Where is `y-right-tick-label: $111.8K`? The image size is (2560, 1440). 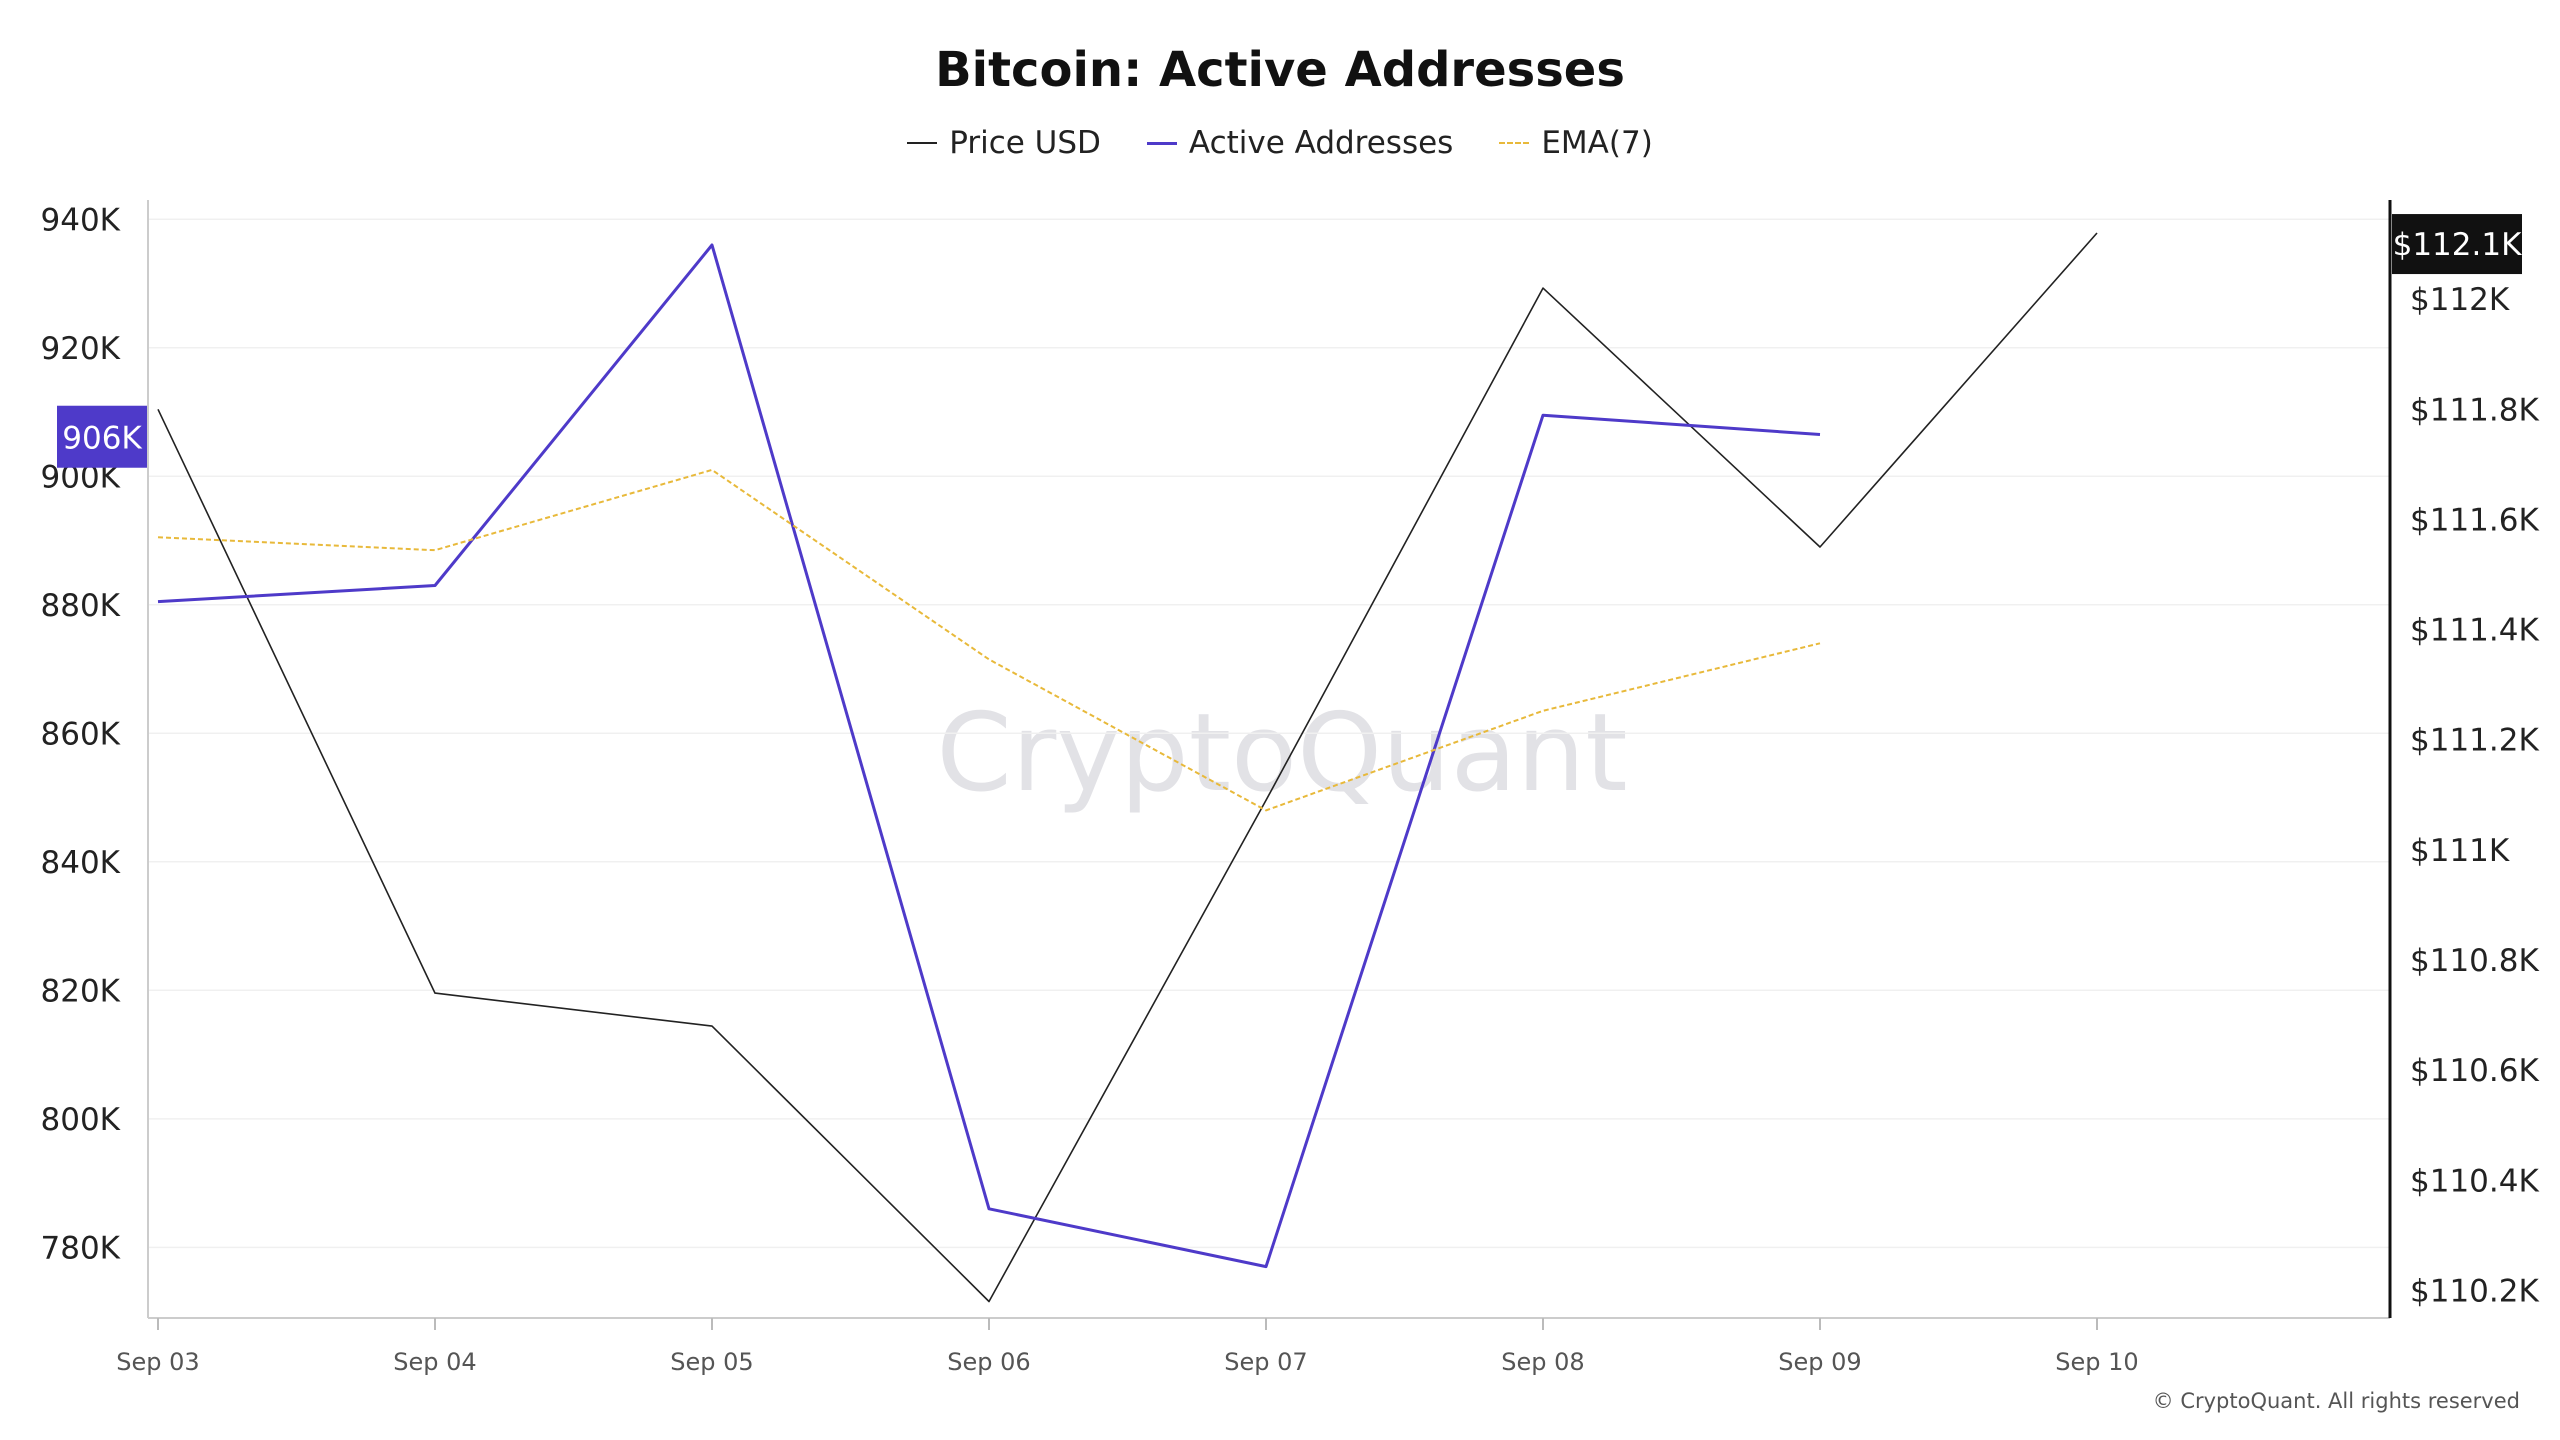 y-right-tick-label: $111.8K is located at coordinates (2474, 410).